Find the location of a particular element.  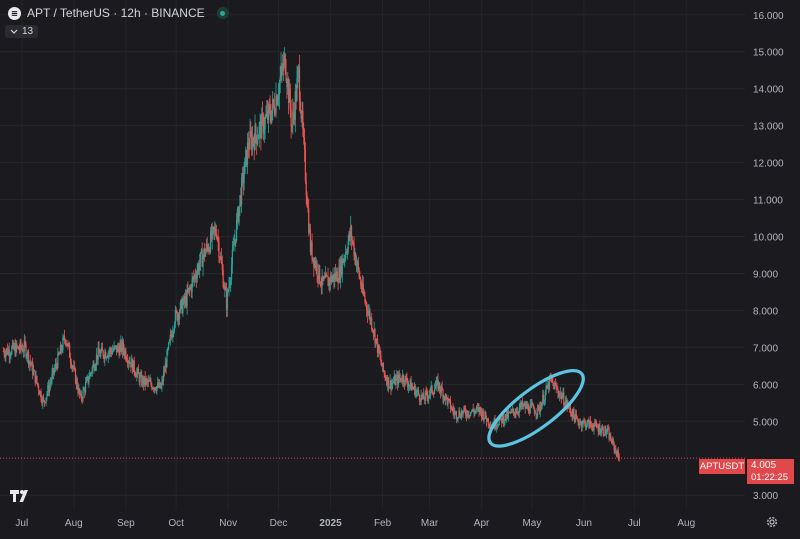

tradingview-logo-icon is located at coordinates (21, 498).